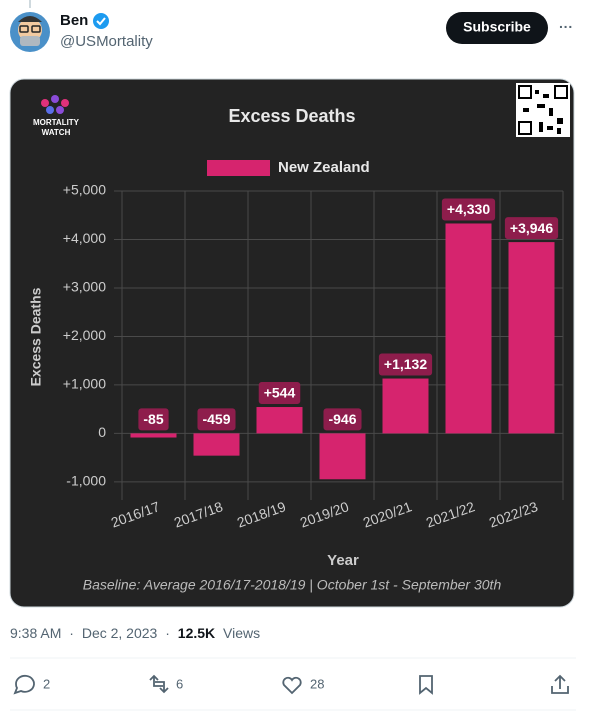  I want to click on view-count: 12.5K, so click(196, 633).